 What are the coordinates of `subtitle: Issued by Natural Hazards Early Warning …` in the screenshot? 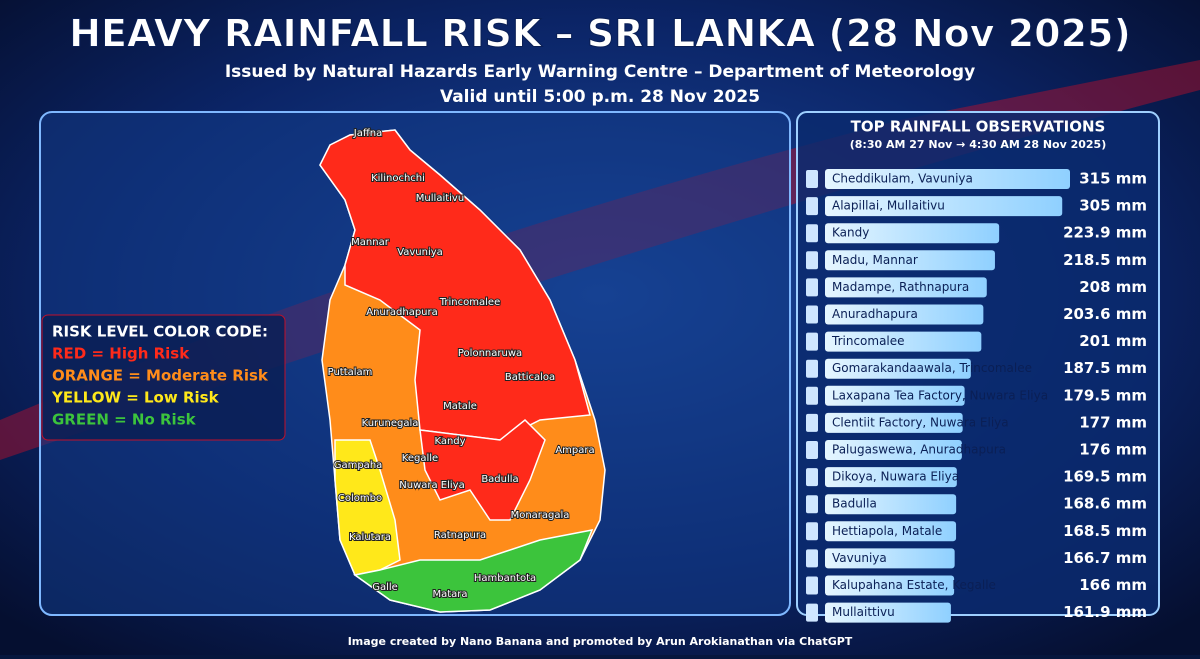 It's located at (600, 72).